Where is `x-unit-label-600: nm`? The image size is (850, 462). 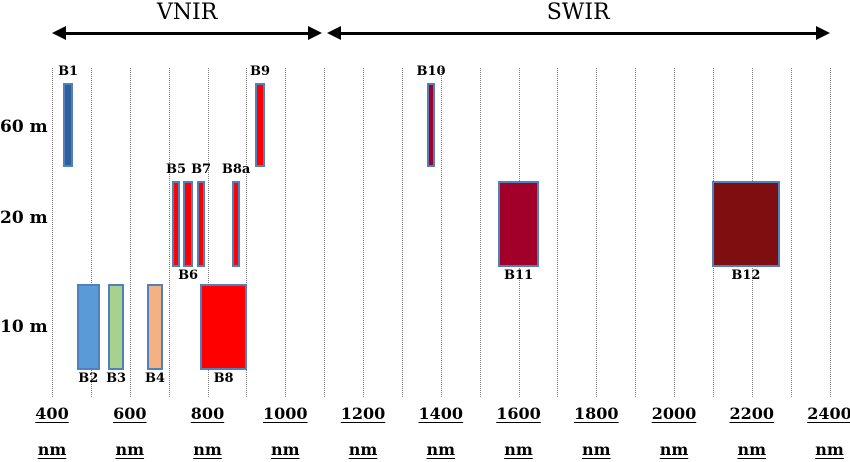 x-unit-label-600: nm is located at coordinates (130, 449).